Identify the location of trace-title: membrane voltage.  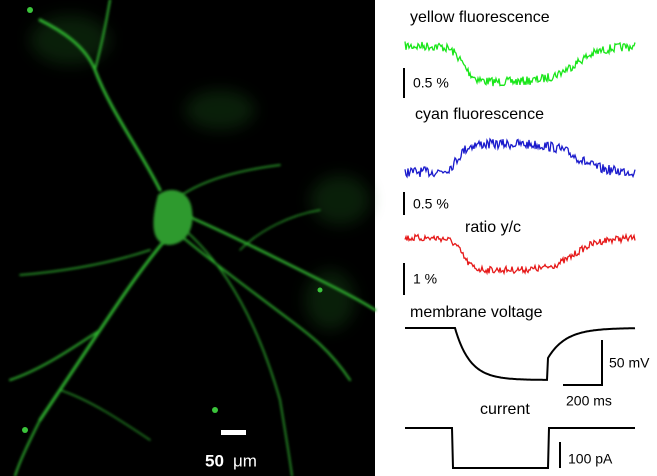
(476, 312).